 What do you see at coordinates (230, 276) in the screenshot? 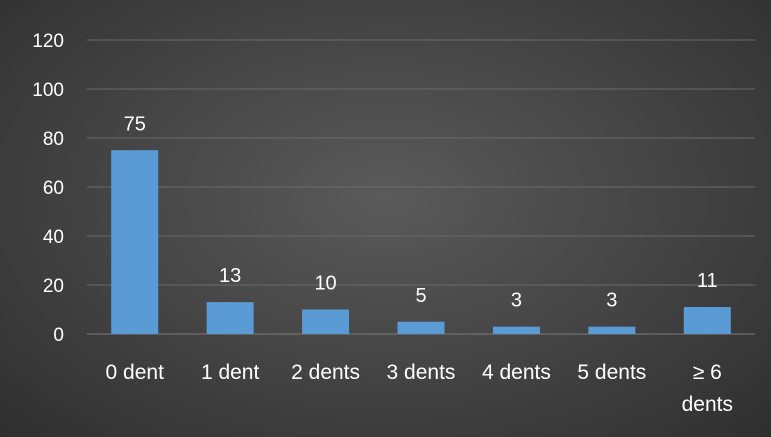
I see `data-label: 13` at bounding box center [230, 276].